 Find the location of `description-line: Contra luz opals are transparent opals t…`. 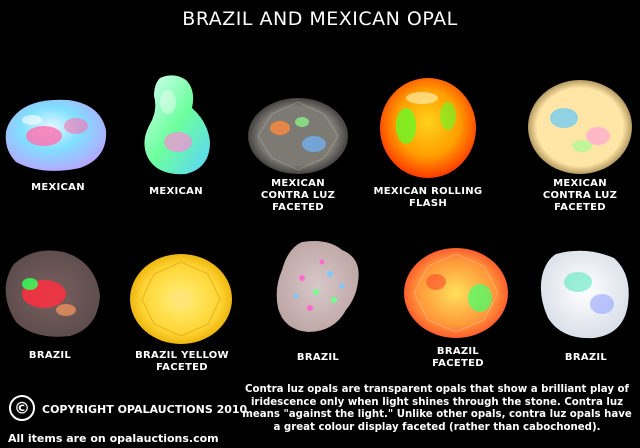

description-line: Contra luz opals are transparent opals t… is located at coordinates (437, 389).